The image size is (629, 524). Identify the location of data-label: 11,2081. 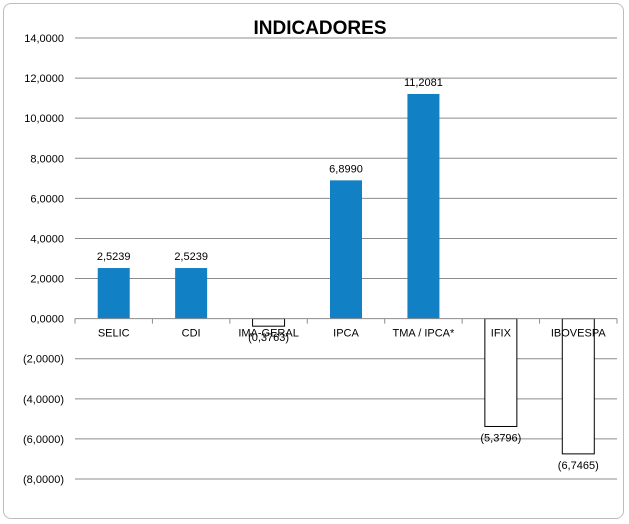
(423, 83).